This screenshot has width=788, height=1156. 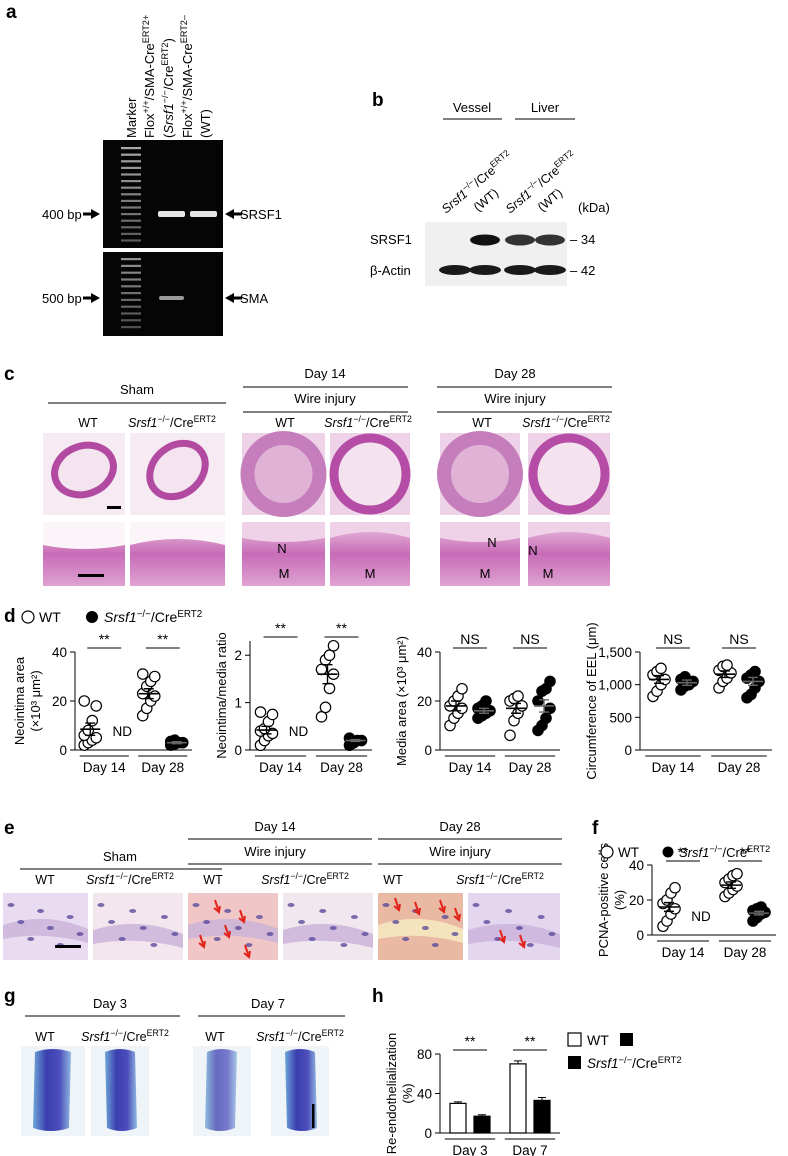 I want to click on y-axis-label: Neointima area, so click(x=19, y=700).